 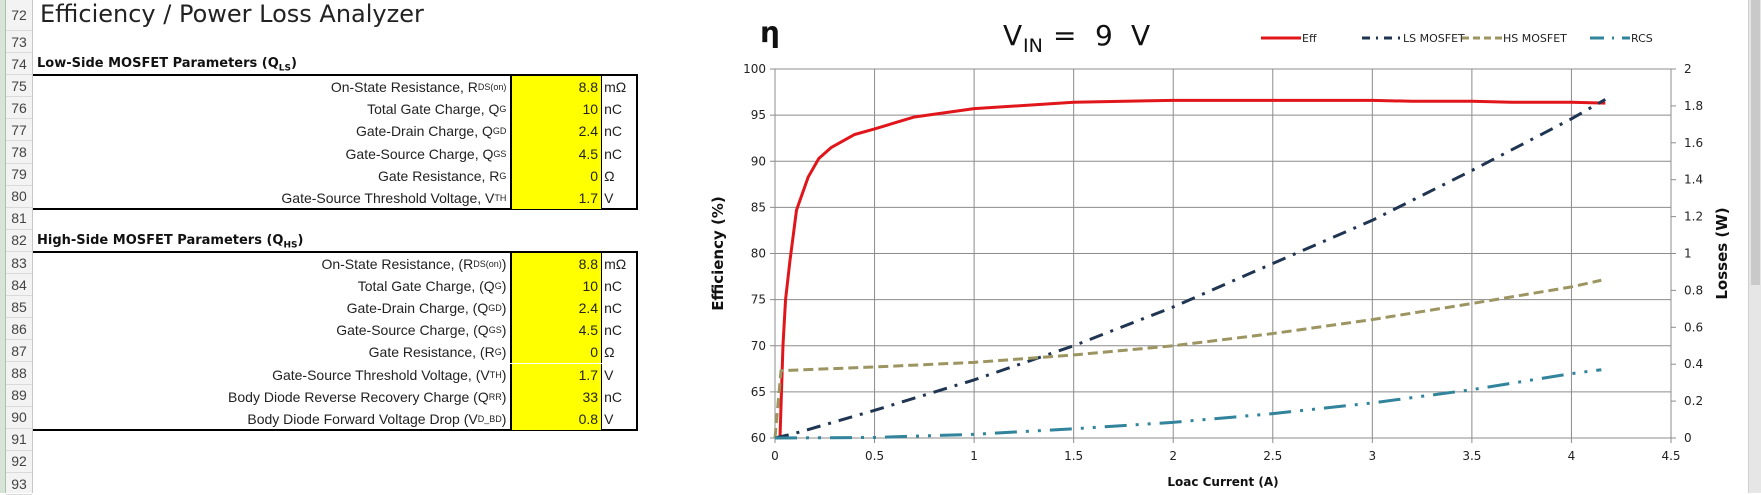 I want to click on row-number: 76, so click(x=19, y=108).